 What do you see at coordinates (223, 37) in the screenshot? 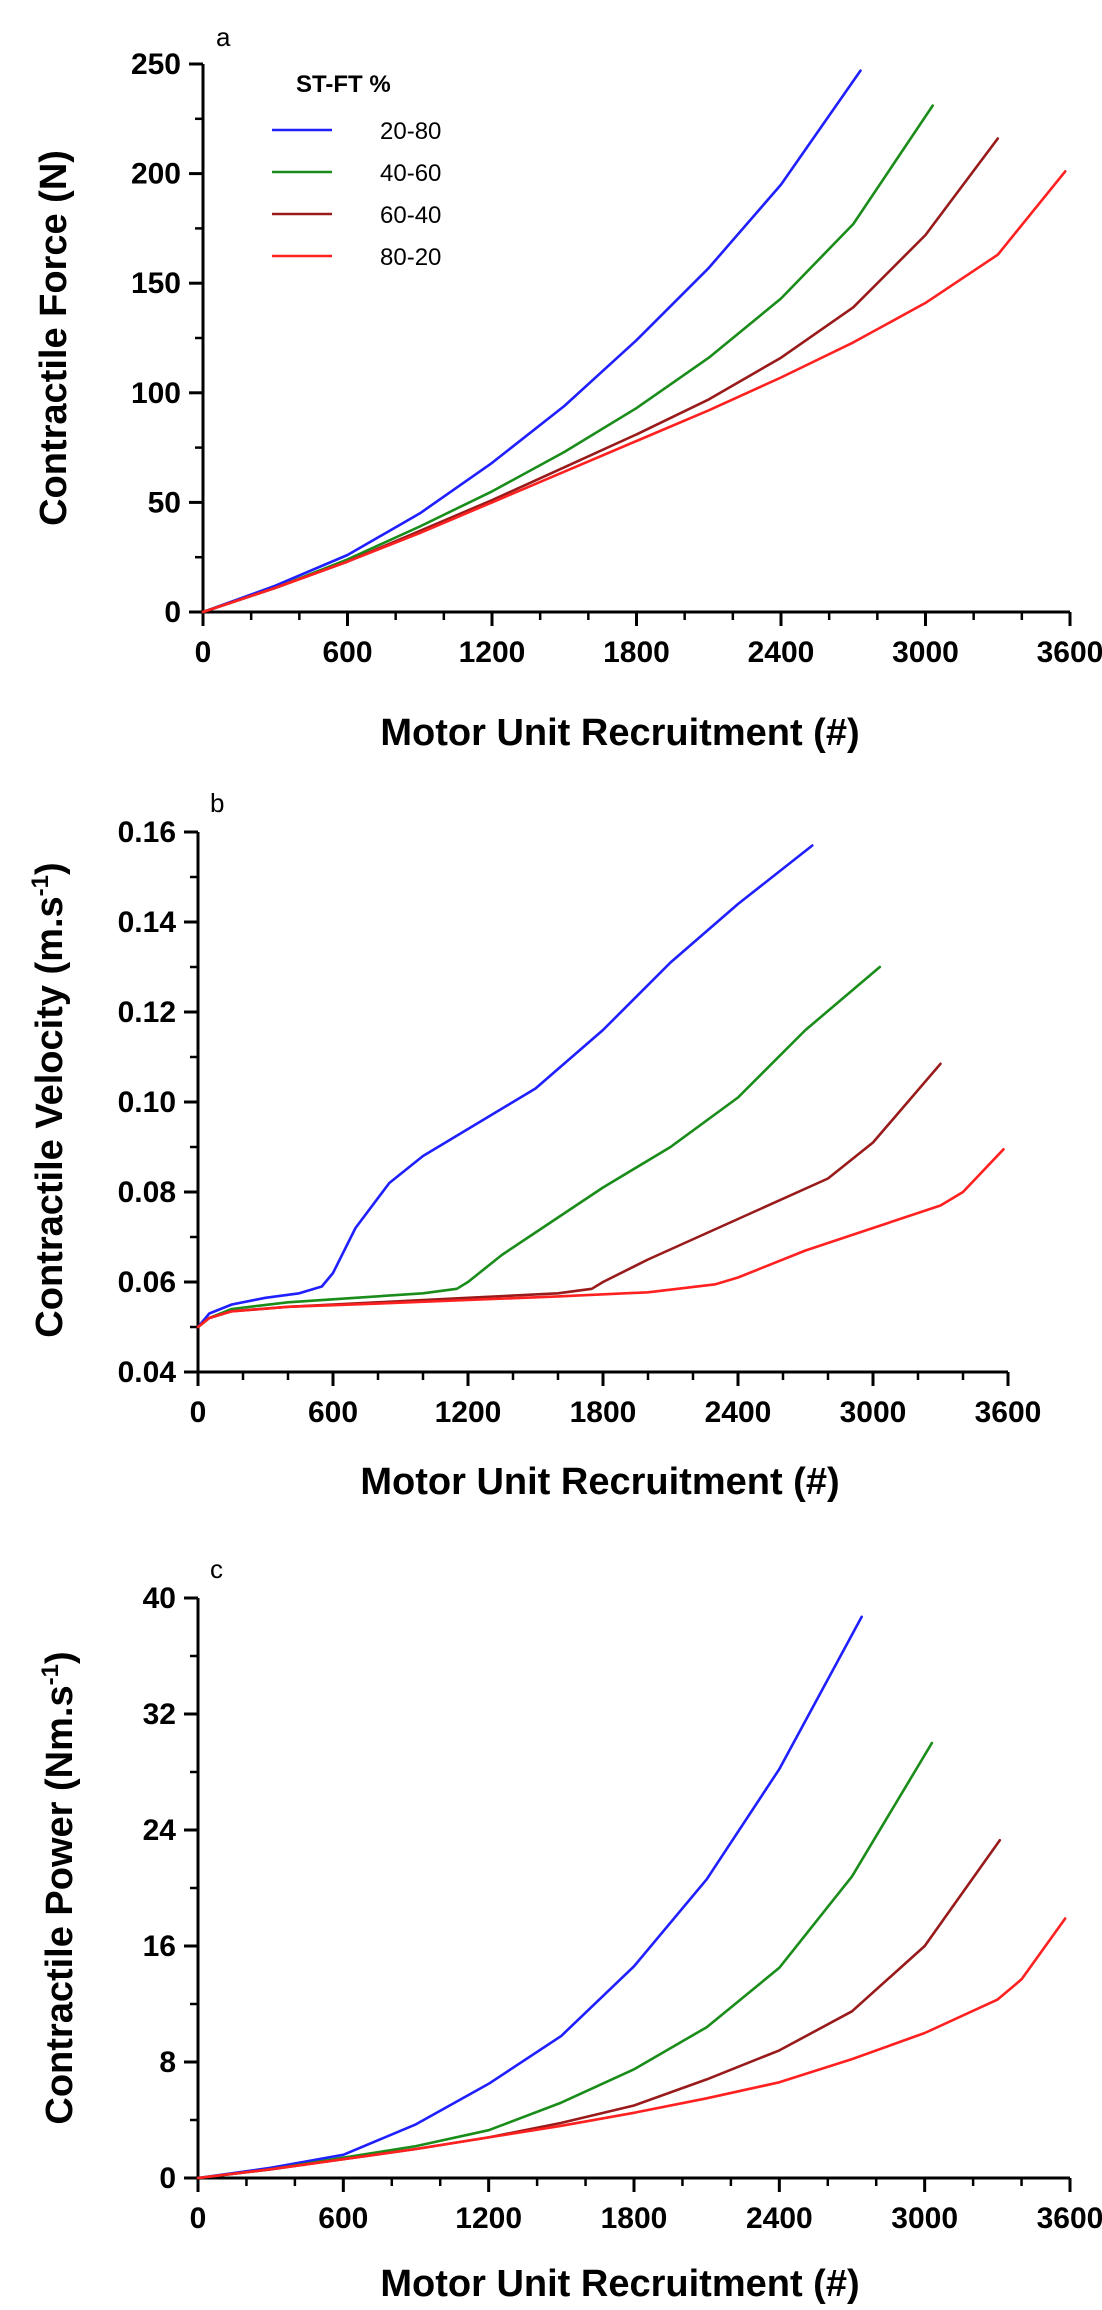
I see `panel-letter: a` at bounding box center [223, 37].